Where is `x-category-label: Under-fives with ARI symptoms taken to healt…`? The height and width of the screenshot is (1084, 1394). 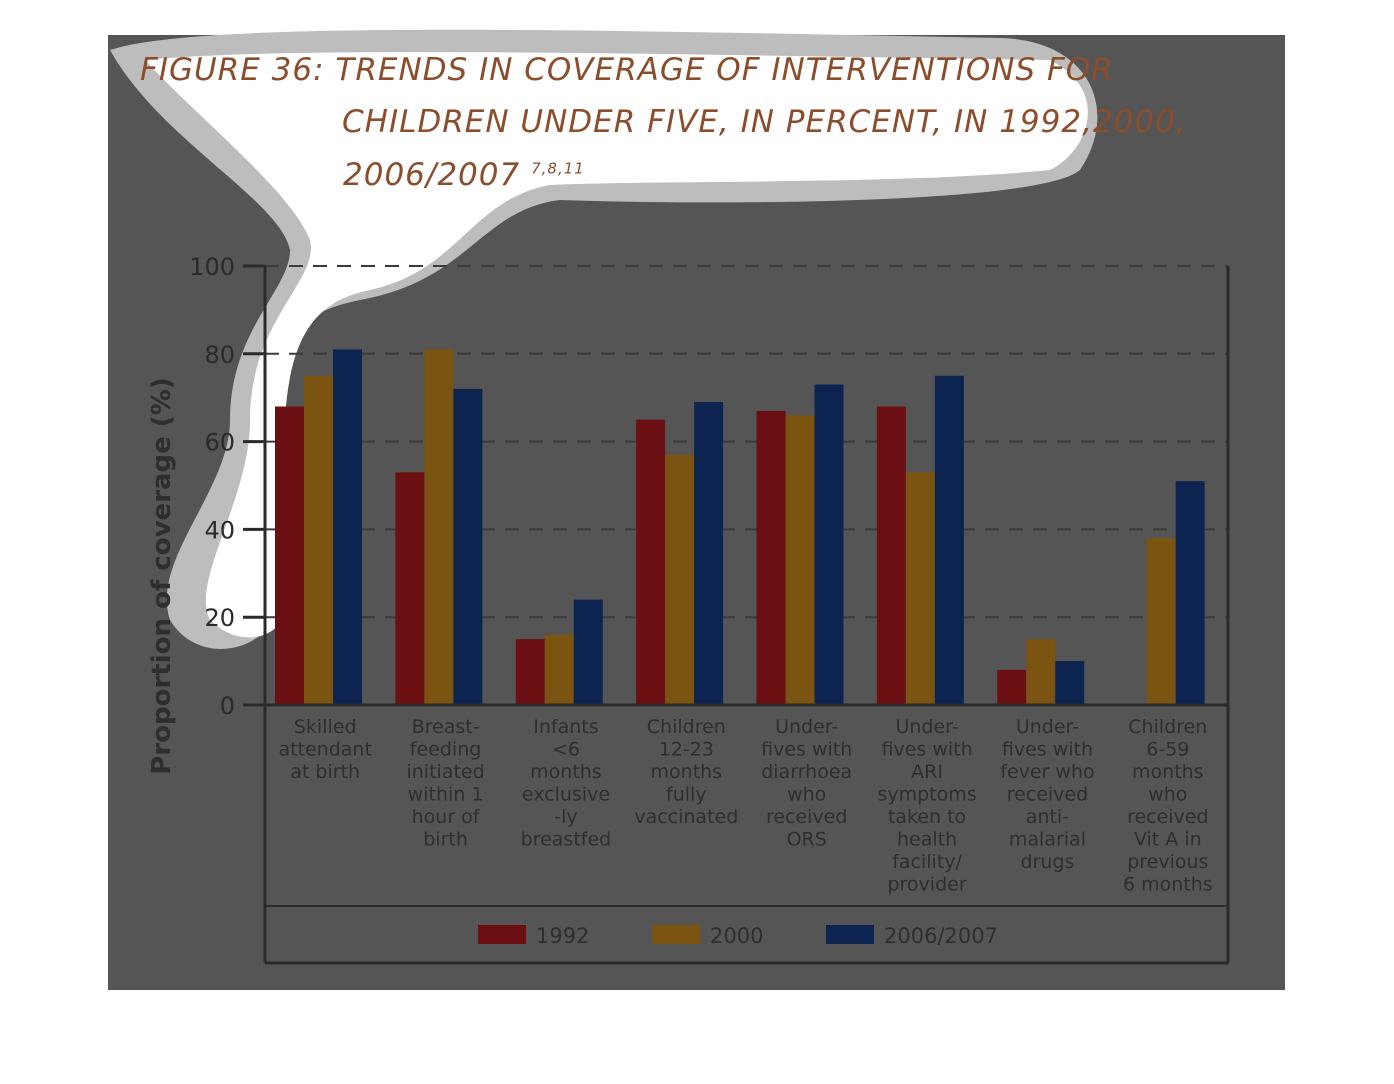
x-category-label: Under-fives with ARI symptoms taken to healt… is located at coordinates (926, 806).